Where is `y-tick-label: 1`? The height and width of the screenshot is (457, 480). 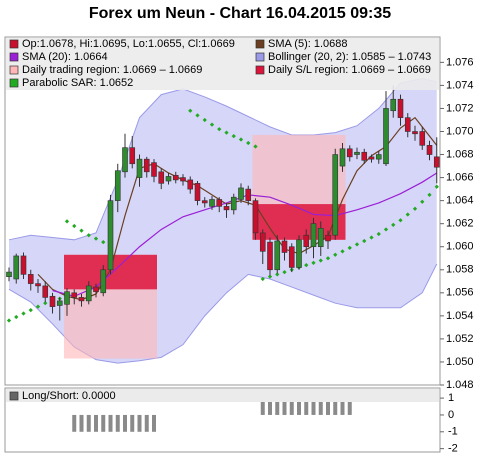 y-tick-label: 1 is located at coordinates (451, 398).